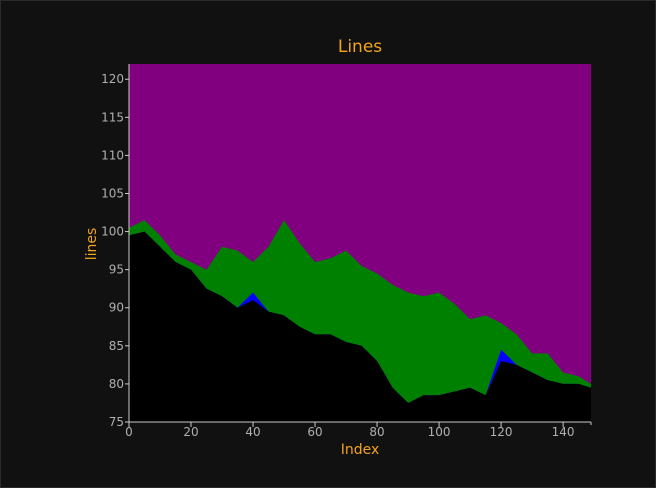  What do you see at coordinates (501, 432) in the screenshot?
I see `x-tick-label: 120` at bounding box center [501, 432].